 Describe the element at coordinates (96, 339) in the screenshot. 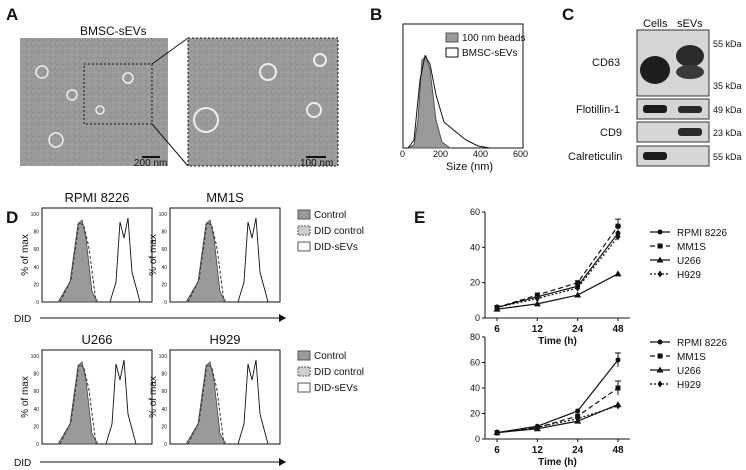

I see `plot-title: U266` at that location.